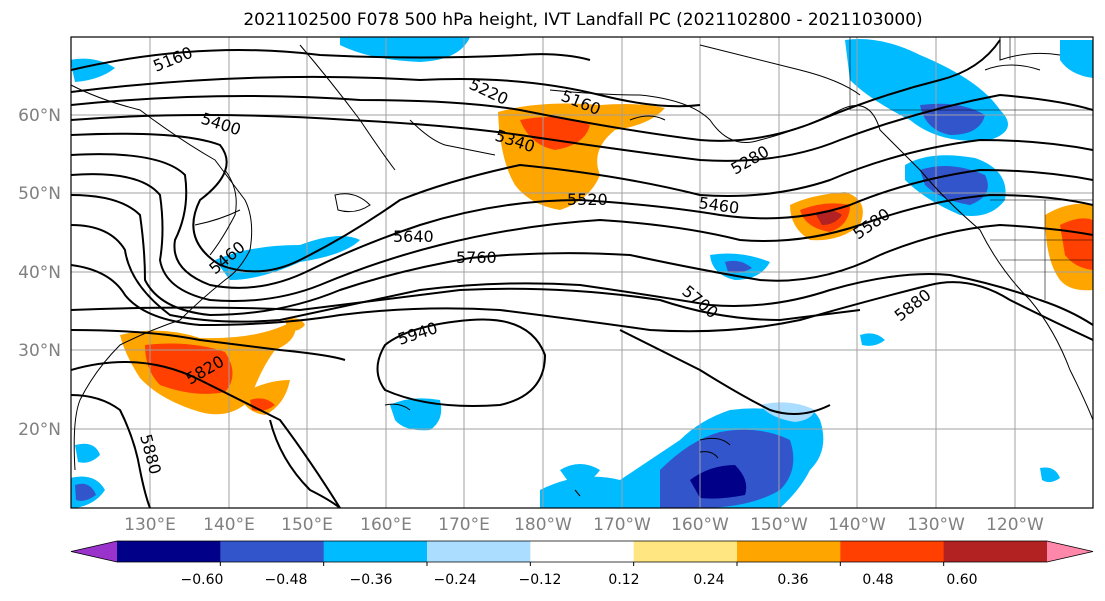 This screenshot has height=601, width=1105. Describe the element at coordinates (936, 525) in the screenshot. I see `lon-label: 130°W` at that location.